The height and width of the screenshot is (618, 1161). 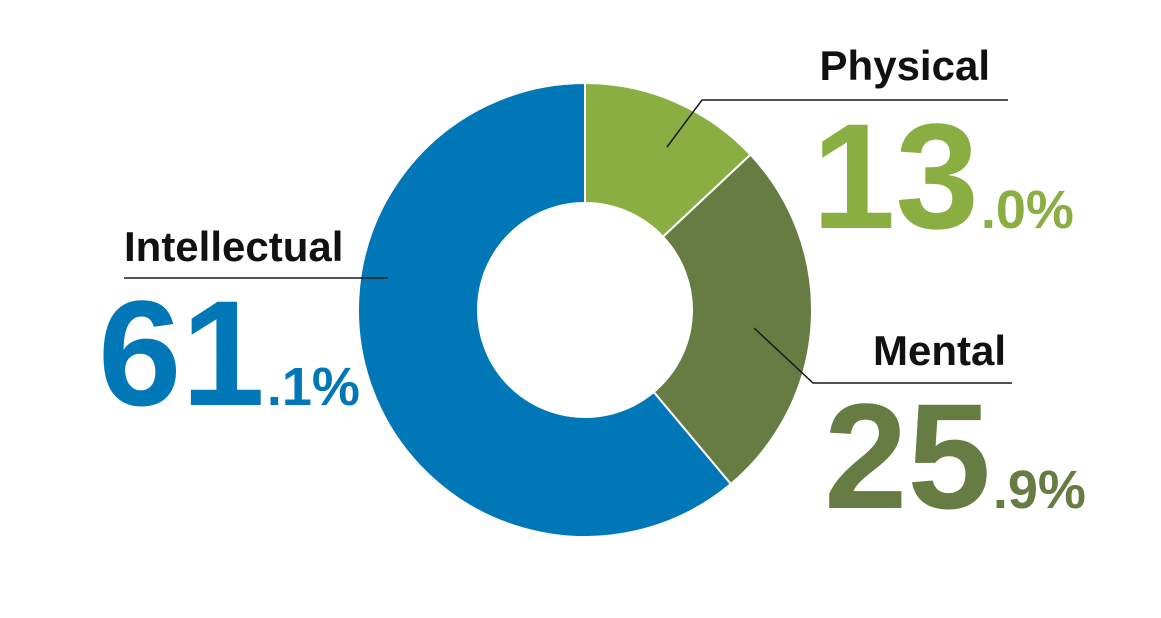 I want to click on donut-slice-mental, so click(x=732, y=319).